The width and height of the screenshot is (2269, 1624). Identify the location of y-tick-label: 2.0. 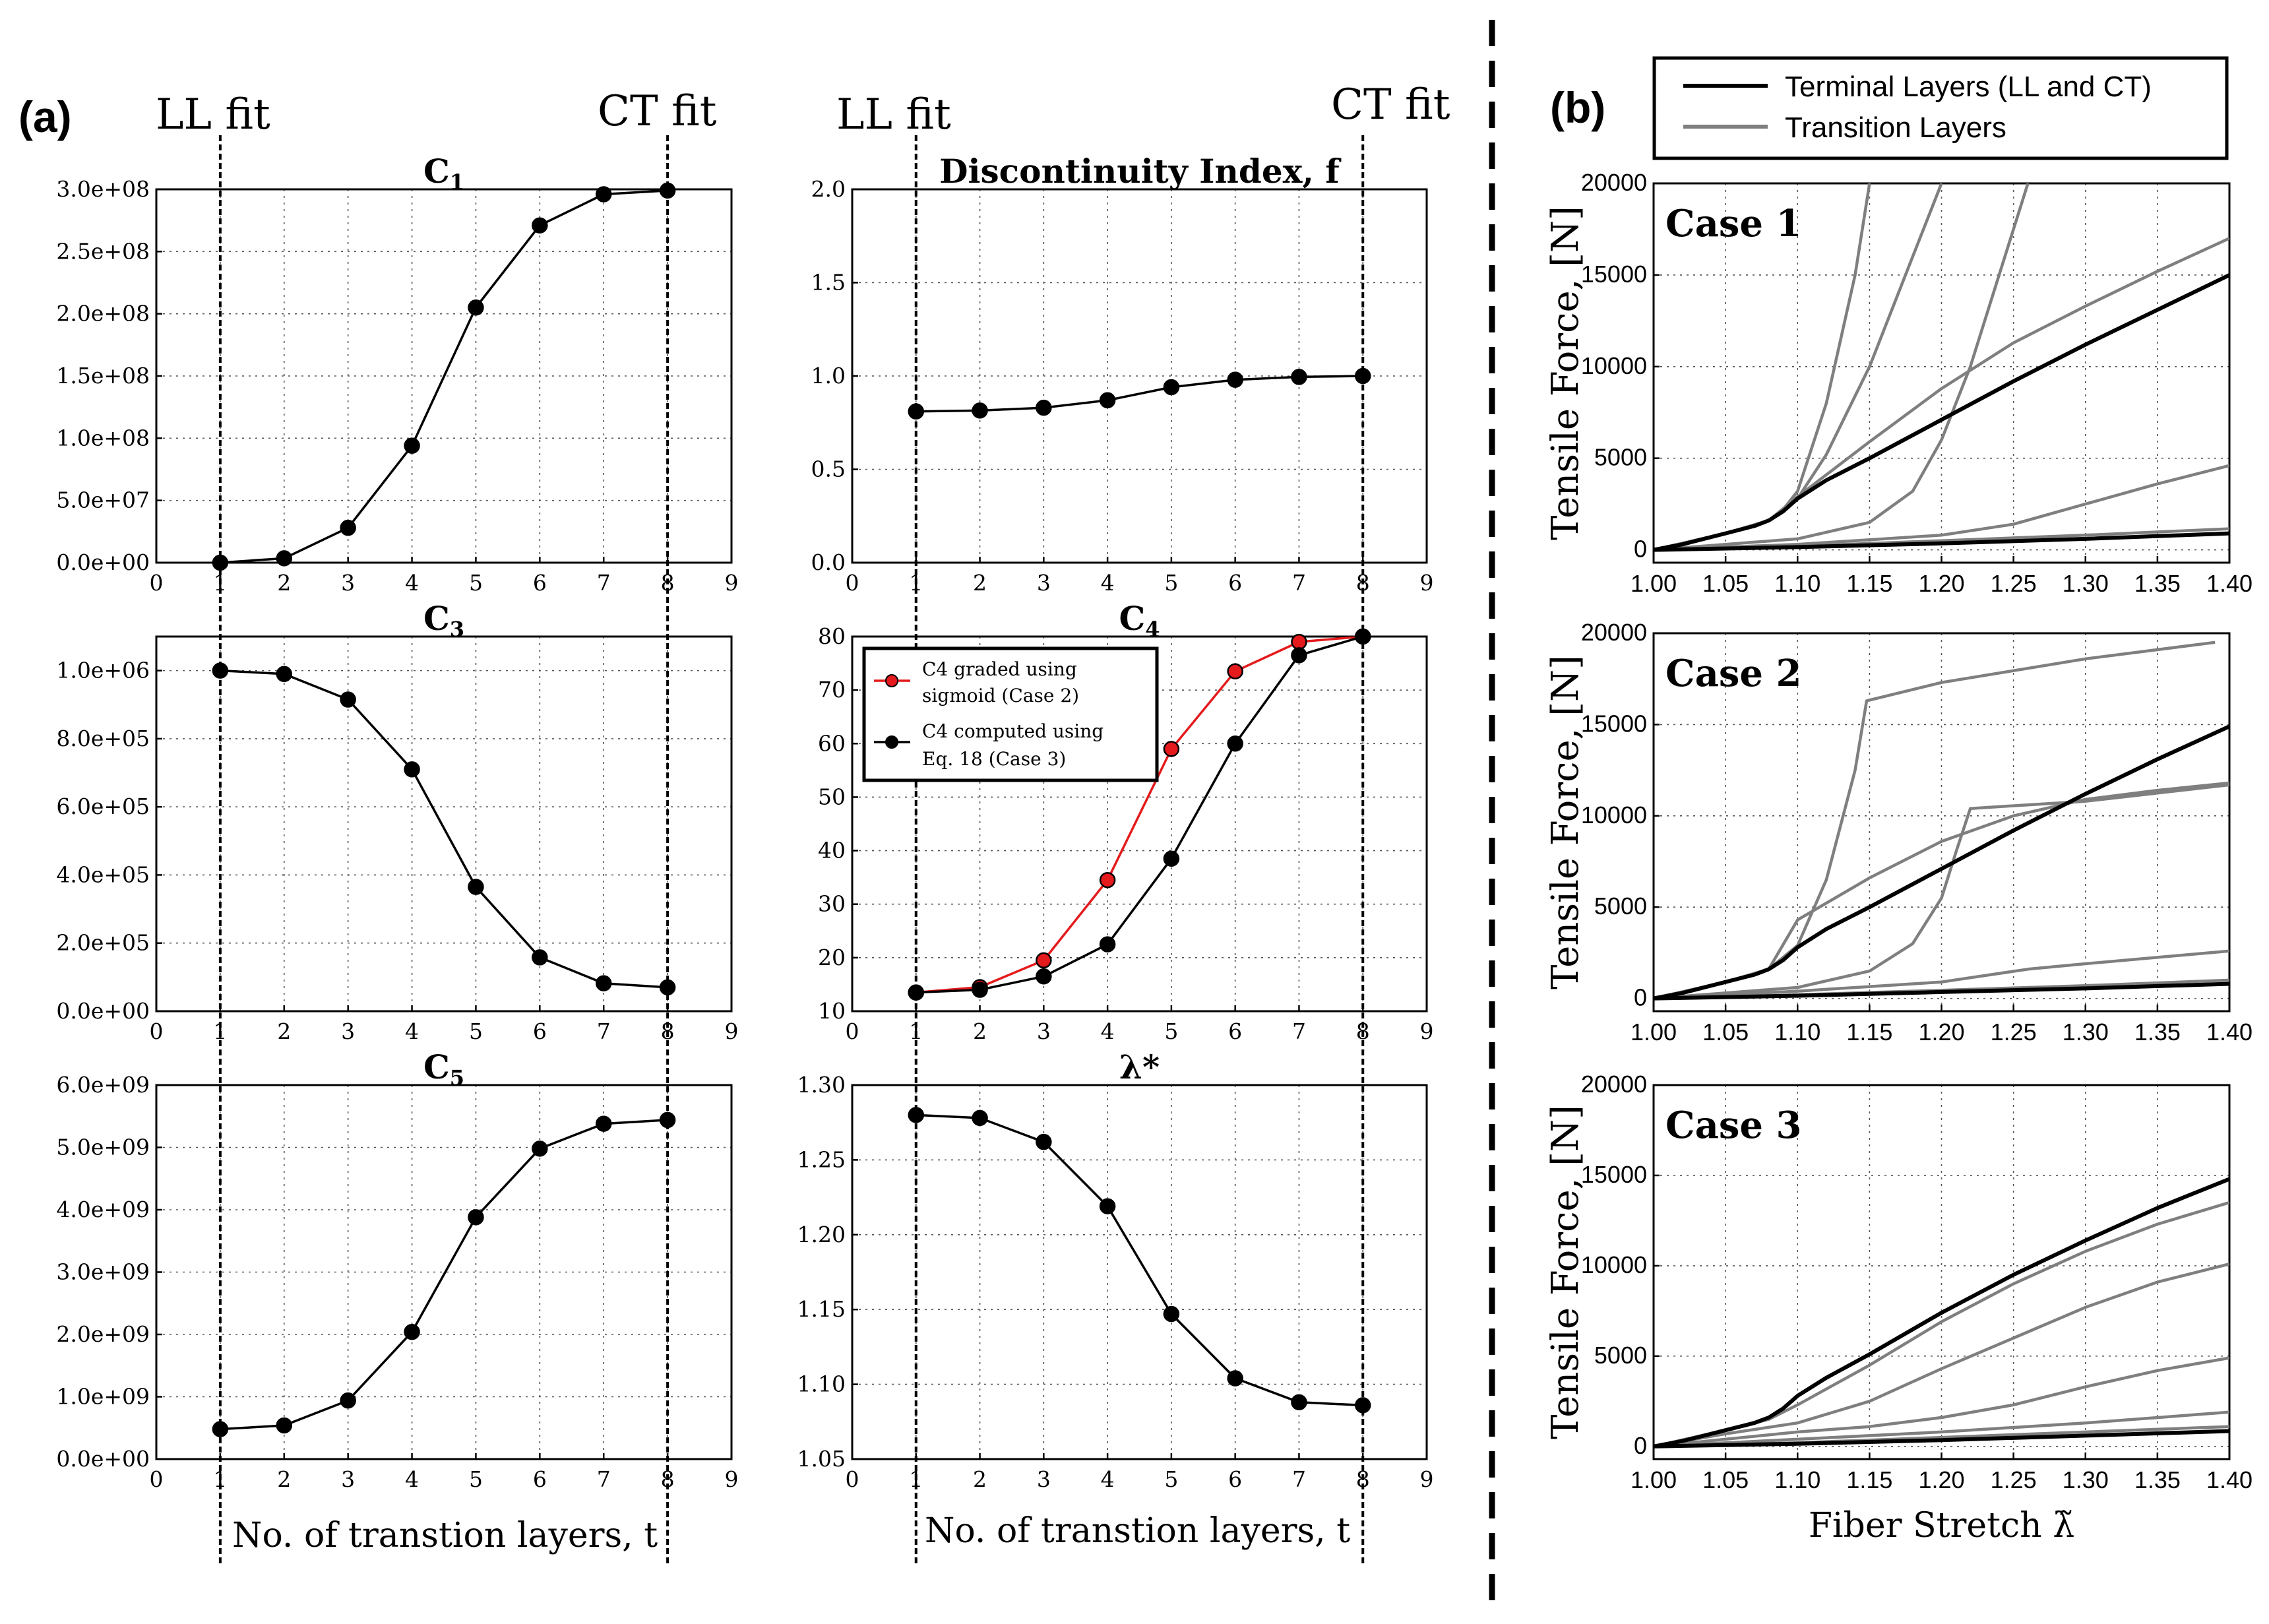
(829, 189).